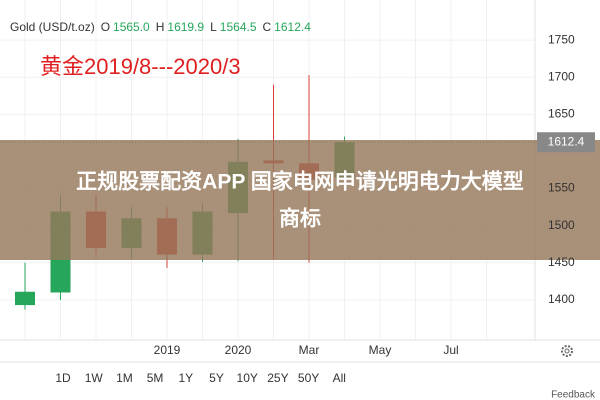  What do you see at coordinates (185, 378) in the screenshot?
I see `range-button: 1Y` at bounding box center [185, 378].